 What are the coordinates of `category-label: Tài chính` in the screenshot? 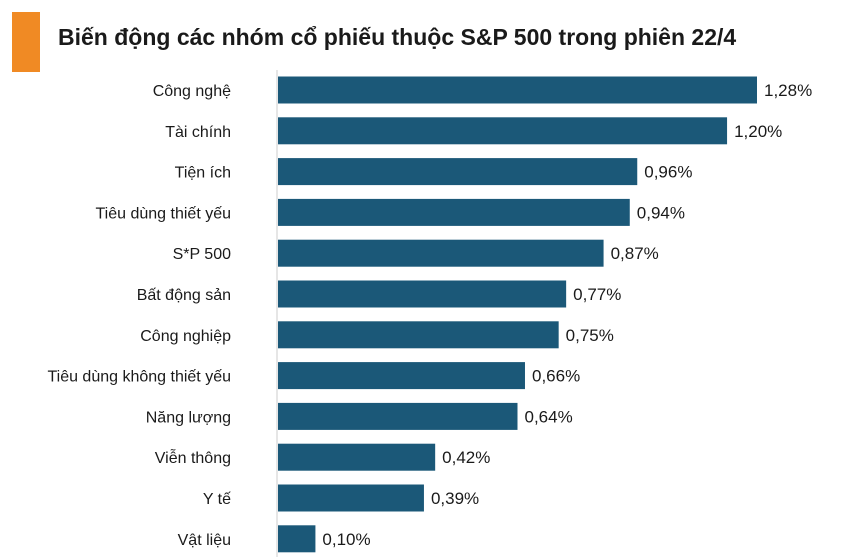 It's located at (198, 132).